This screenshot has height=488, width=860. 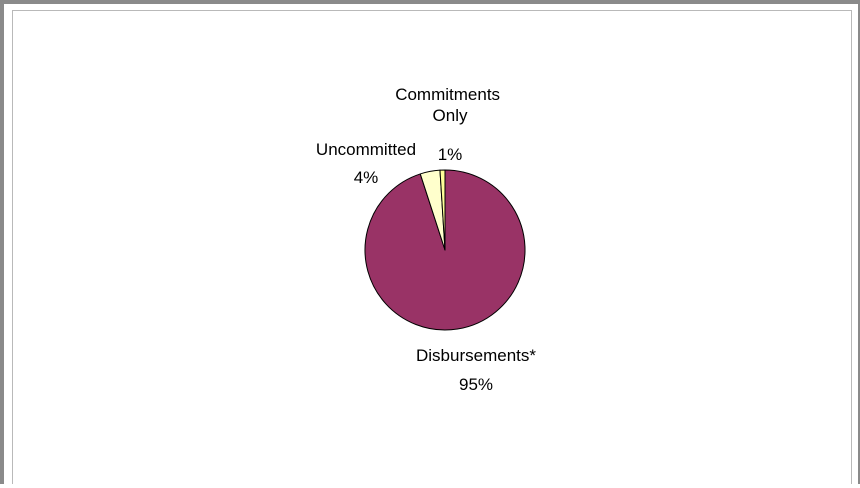 I want to click on slice-label-commitments-only-line-1: Commitments, so click(x=447, y=94).